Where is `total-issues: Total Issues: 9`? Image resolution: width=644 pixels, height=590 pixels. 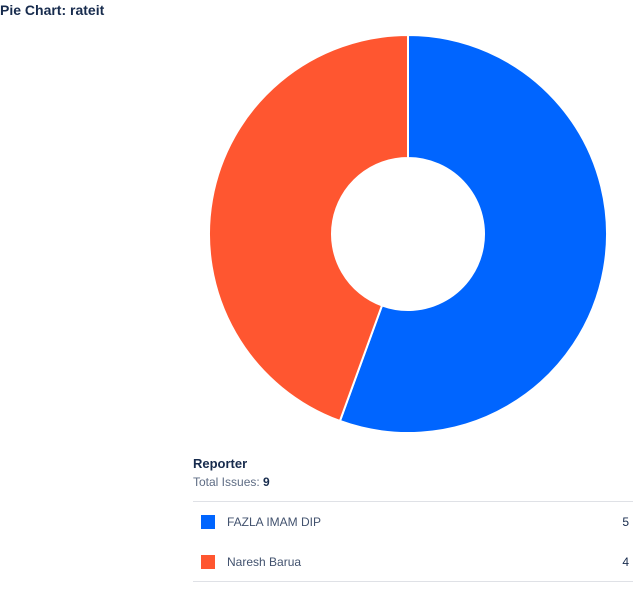 total-issues: Total Issues: 9 is located at coordinates (413, 482).